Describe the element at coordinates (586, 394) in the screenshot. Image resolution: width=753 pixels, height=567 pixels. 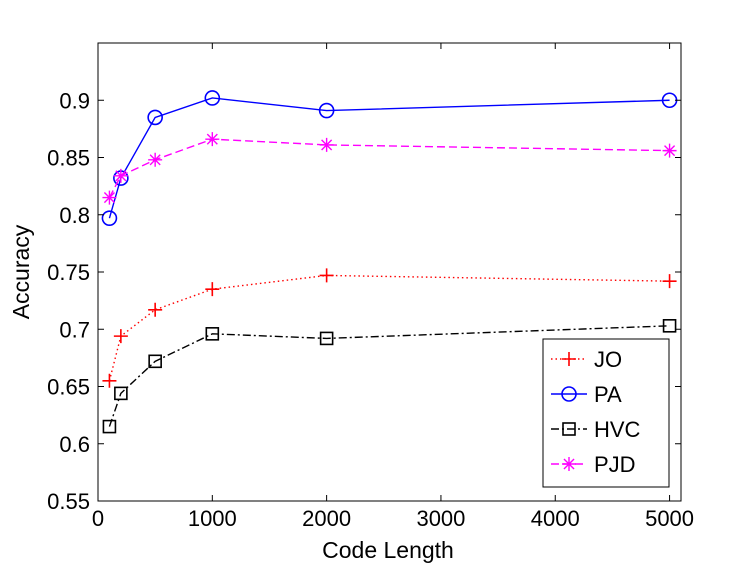
I see `legend-item-pa: PA` at that location.